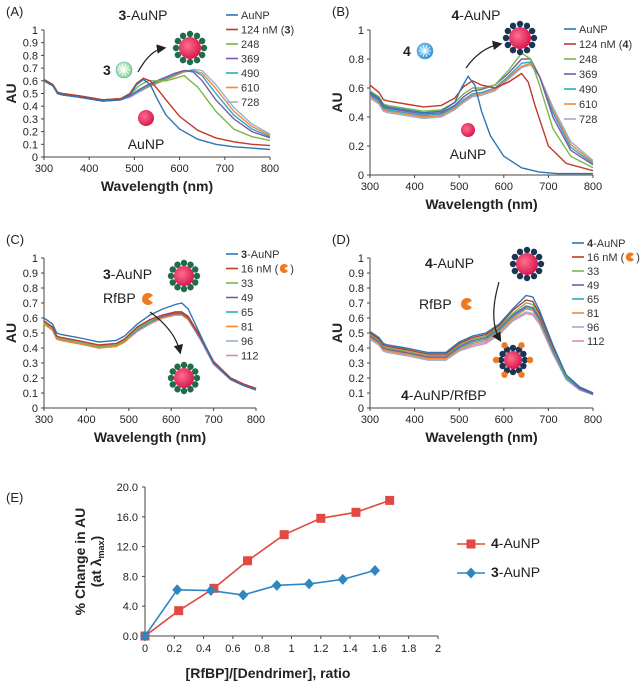  What do you see at coordinates (291, 649) in the screenshot?
I see `x-tick-label: 1` at bounding box center [291, 649].